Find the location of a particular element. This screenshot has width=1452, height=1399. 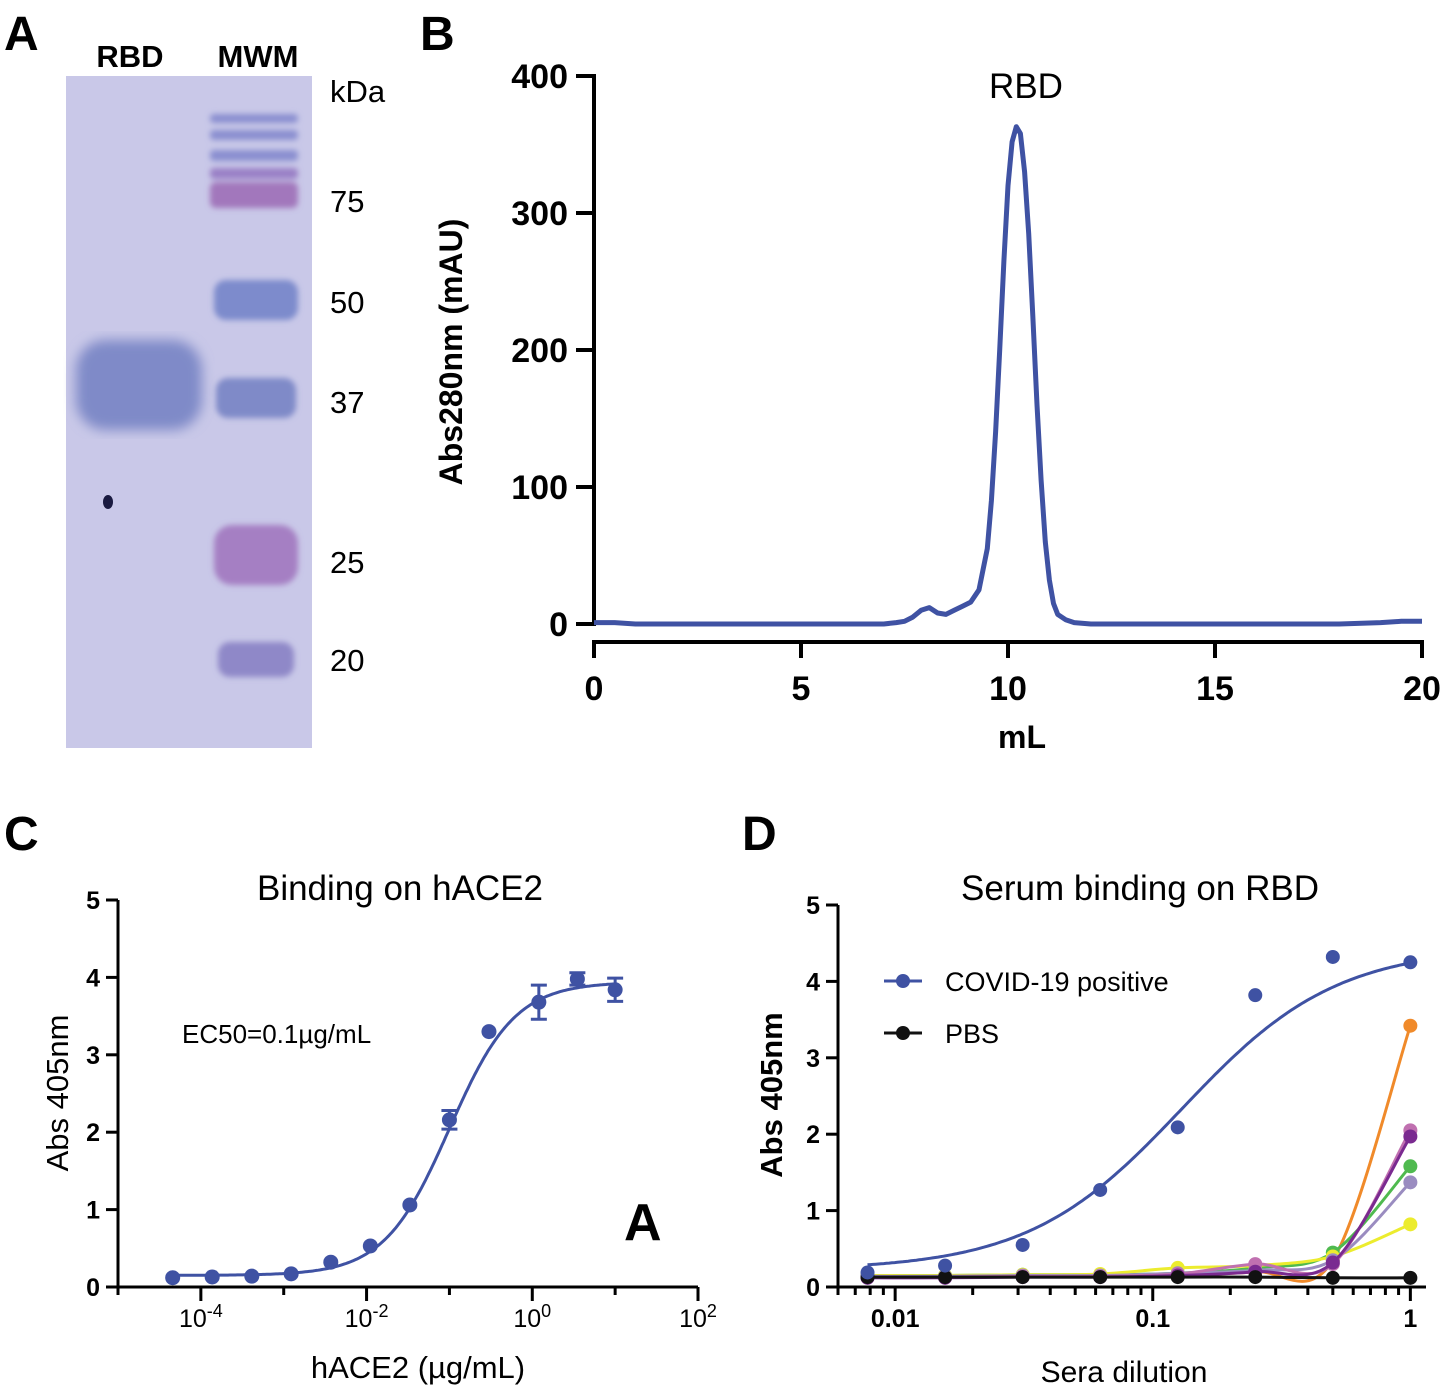

chart-d-plot is located at coordinates (1139, 1117).